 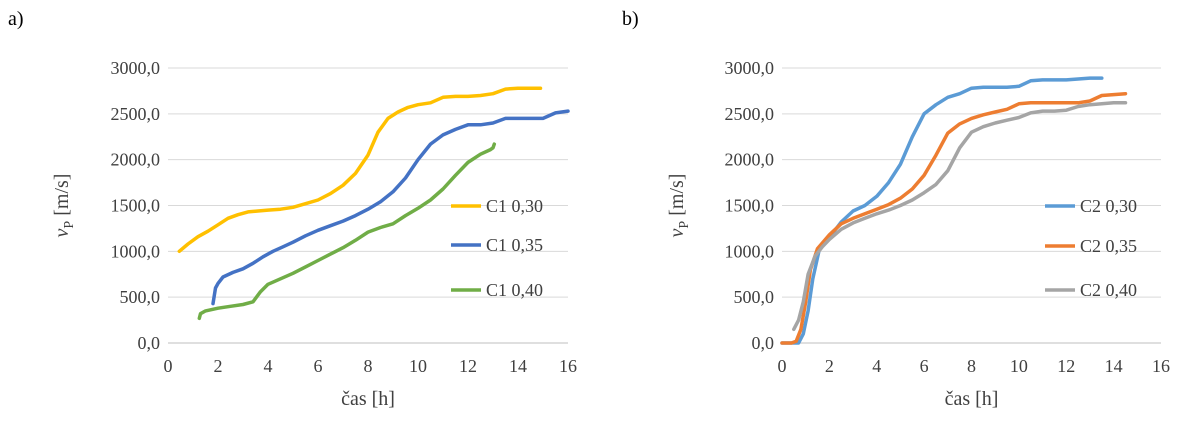 What do you see at coordinates (514, 290) in the screenshot?
I see `legend-label: C1 0,40` at bounding box center [514, 290].